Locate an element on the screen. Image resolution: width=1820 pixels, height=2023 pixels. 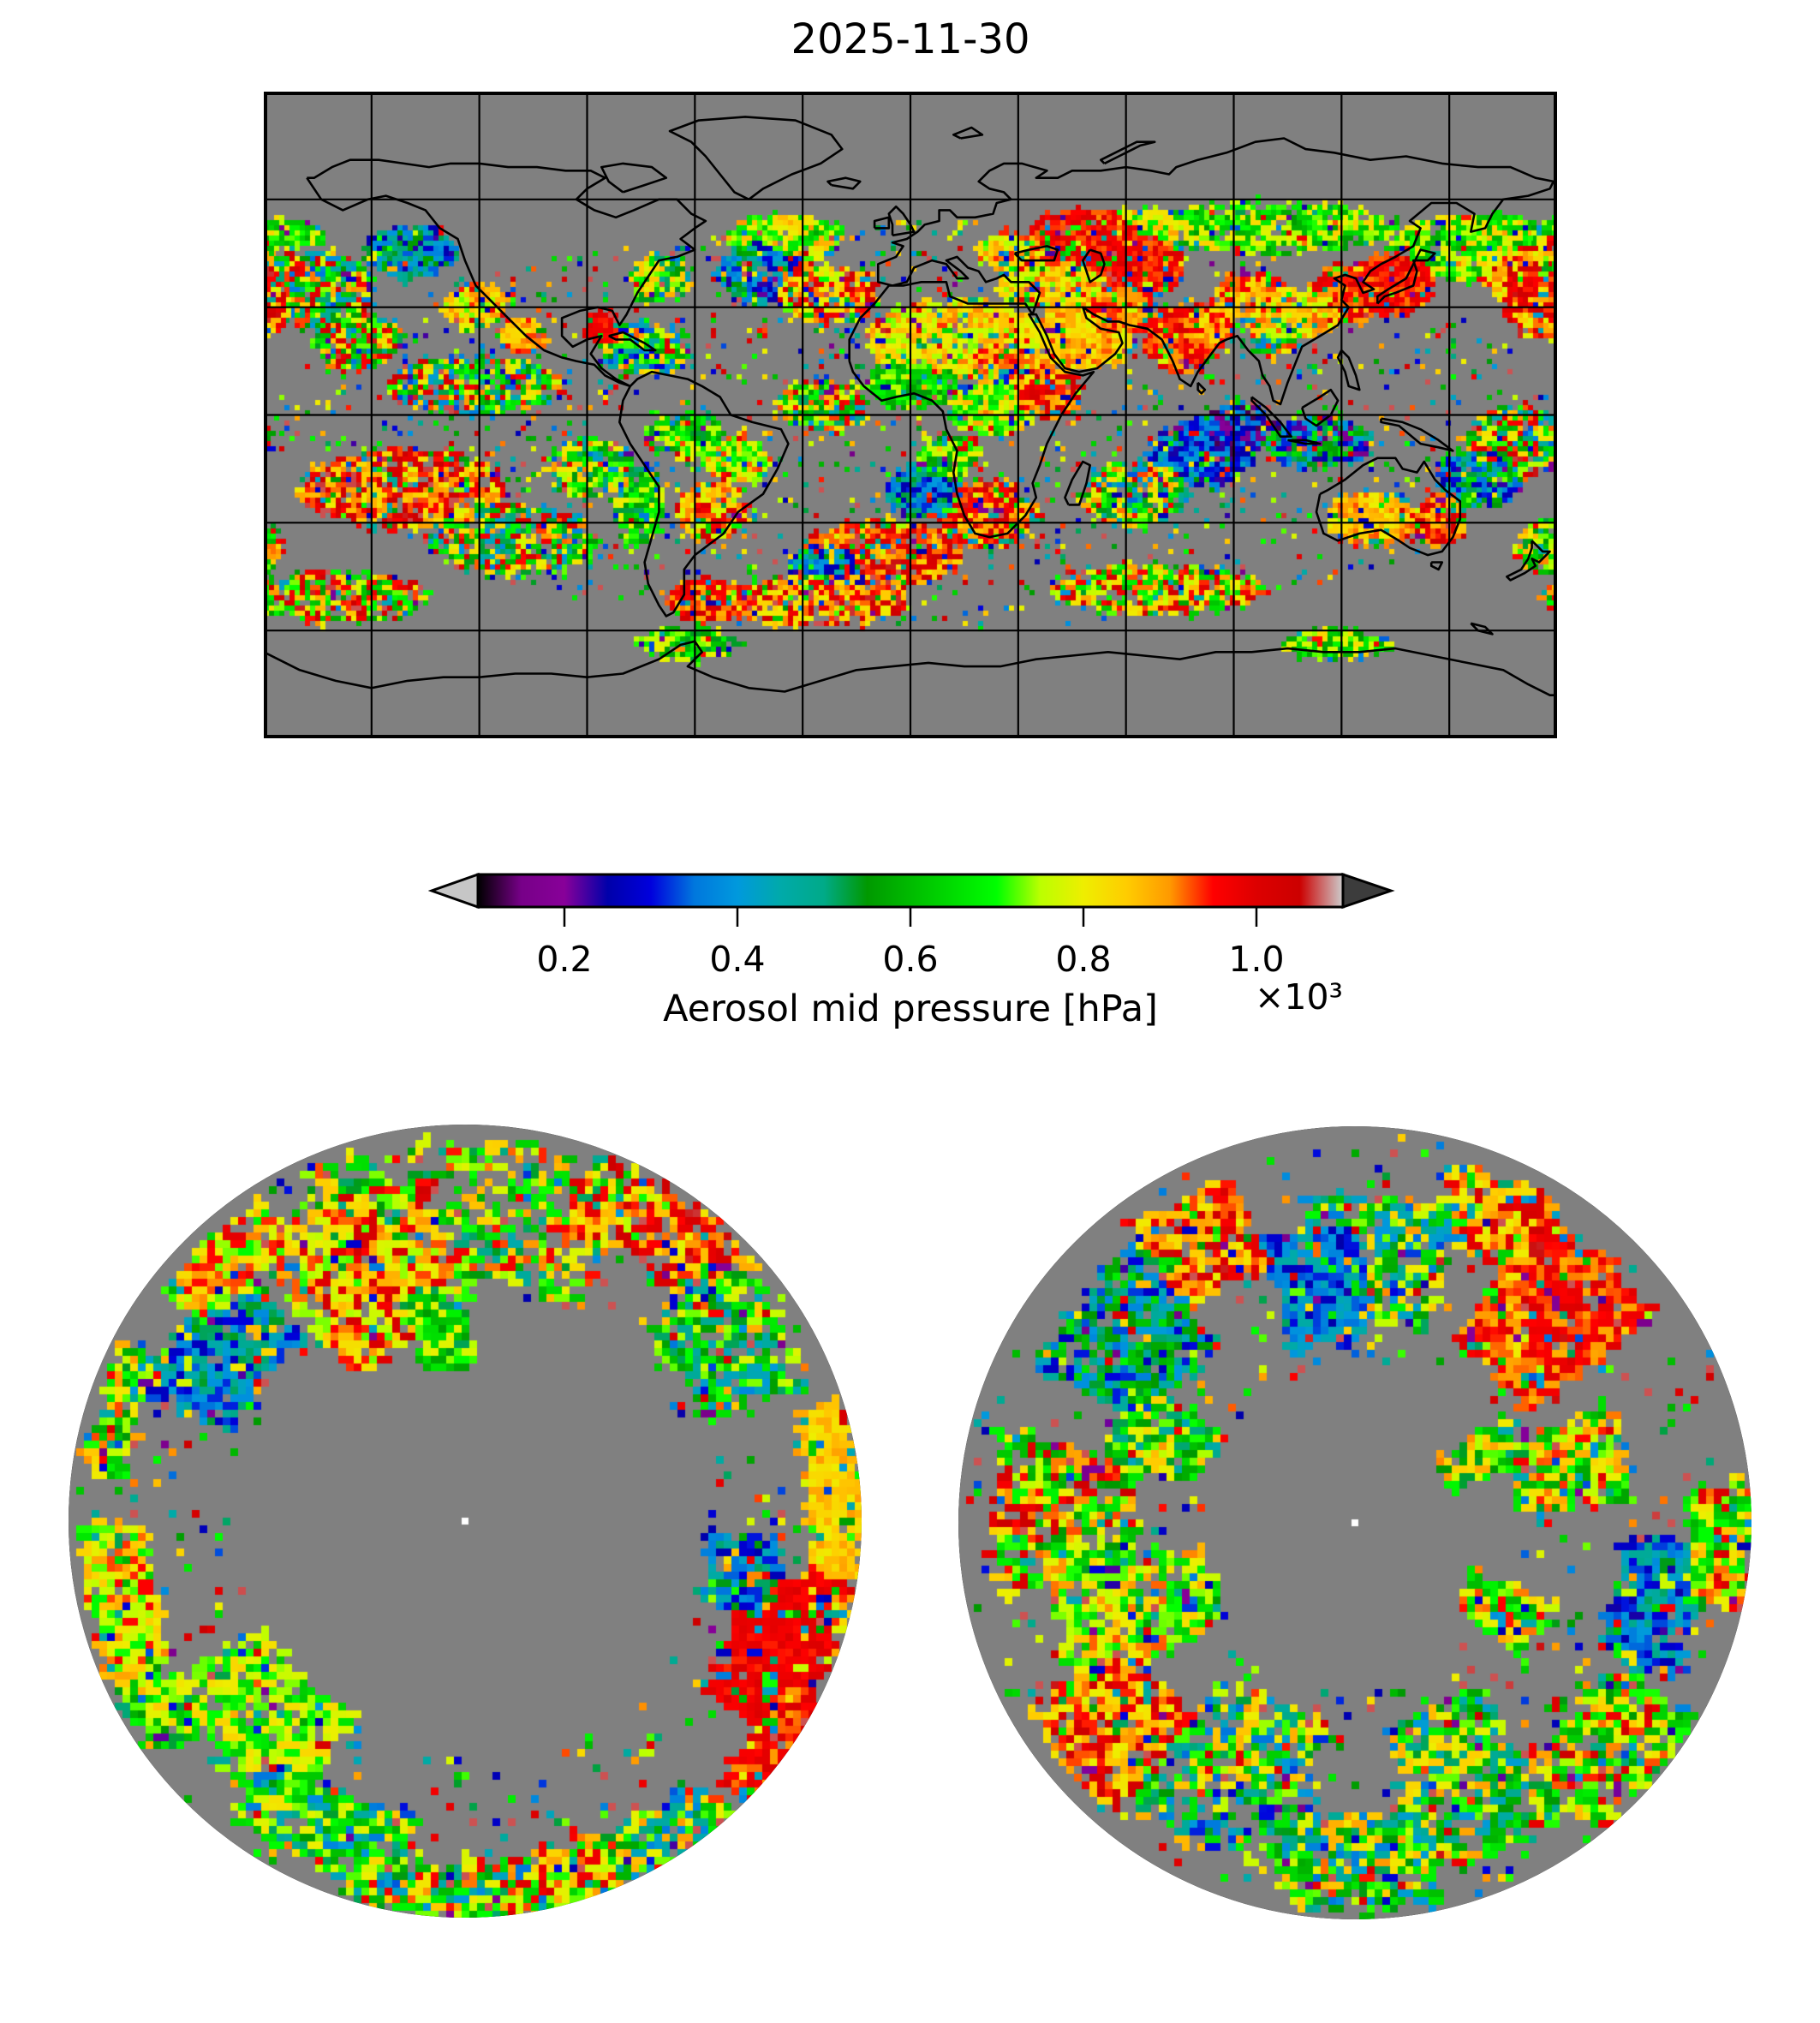
colorbar-axis-label: Aerosol mid pressure [hPa] is located at coordinates (911, 1009).